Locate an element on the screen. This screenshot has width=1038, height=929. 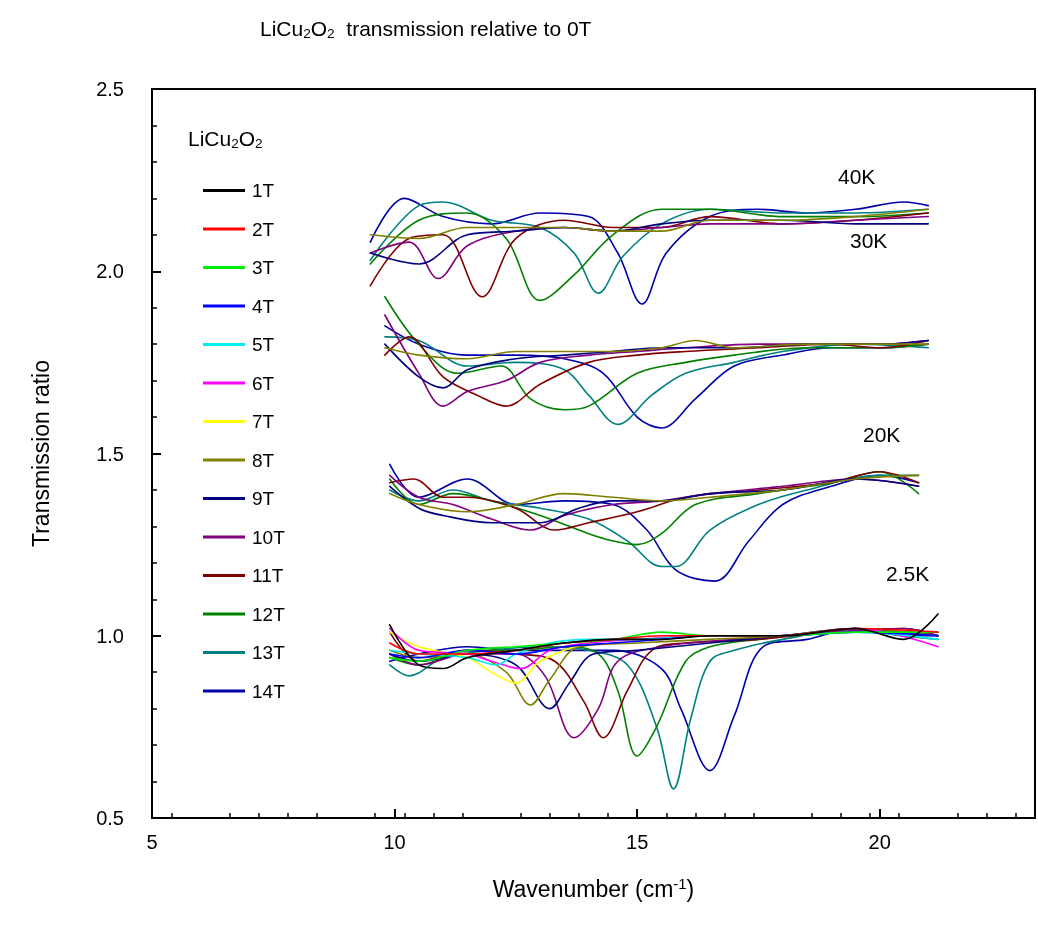
legend-label: 3T is located at coordinates (263, 267).